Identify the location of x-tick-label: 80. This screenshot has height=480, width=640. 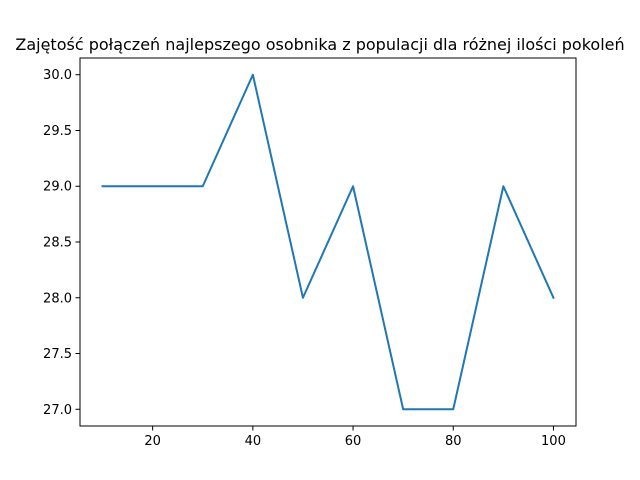
(453, 441).